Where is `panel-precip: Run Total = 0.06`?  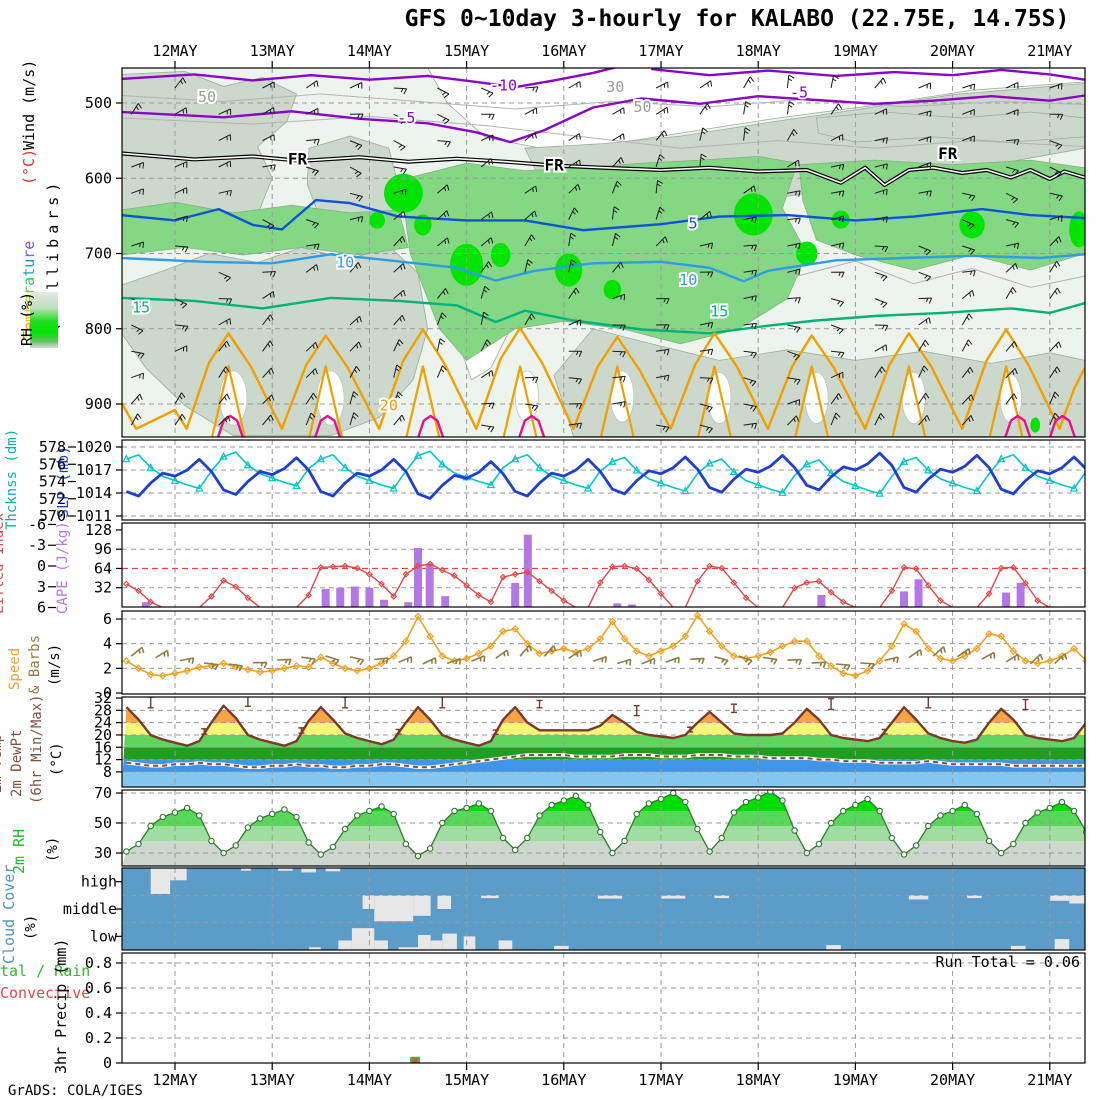 panel-precip: Run Total = 0.06 is located at coordinates (603, 1008).